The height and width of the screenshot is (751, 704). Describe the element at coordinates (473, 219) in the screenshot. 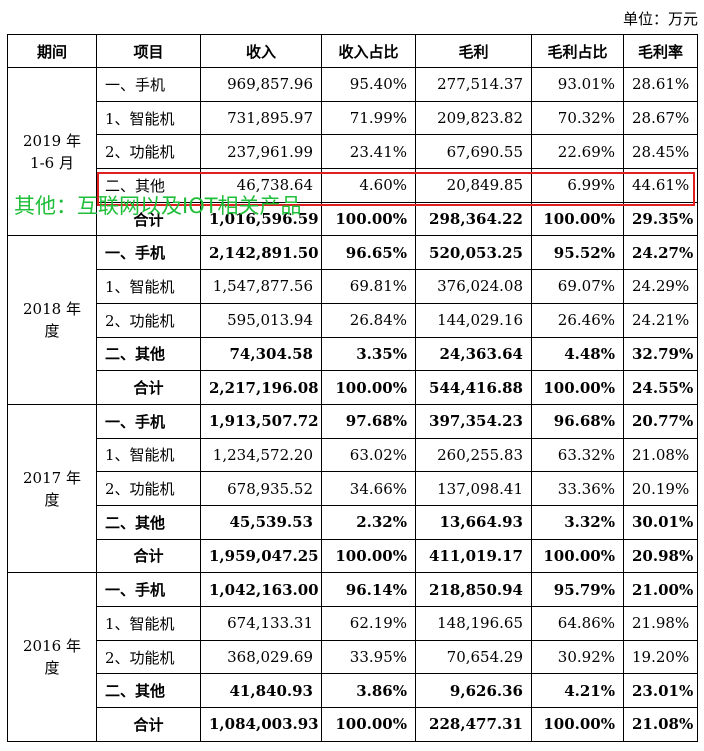

I see `gross-profit-cell: 298,364.22` at that location.